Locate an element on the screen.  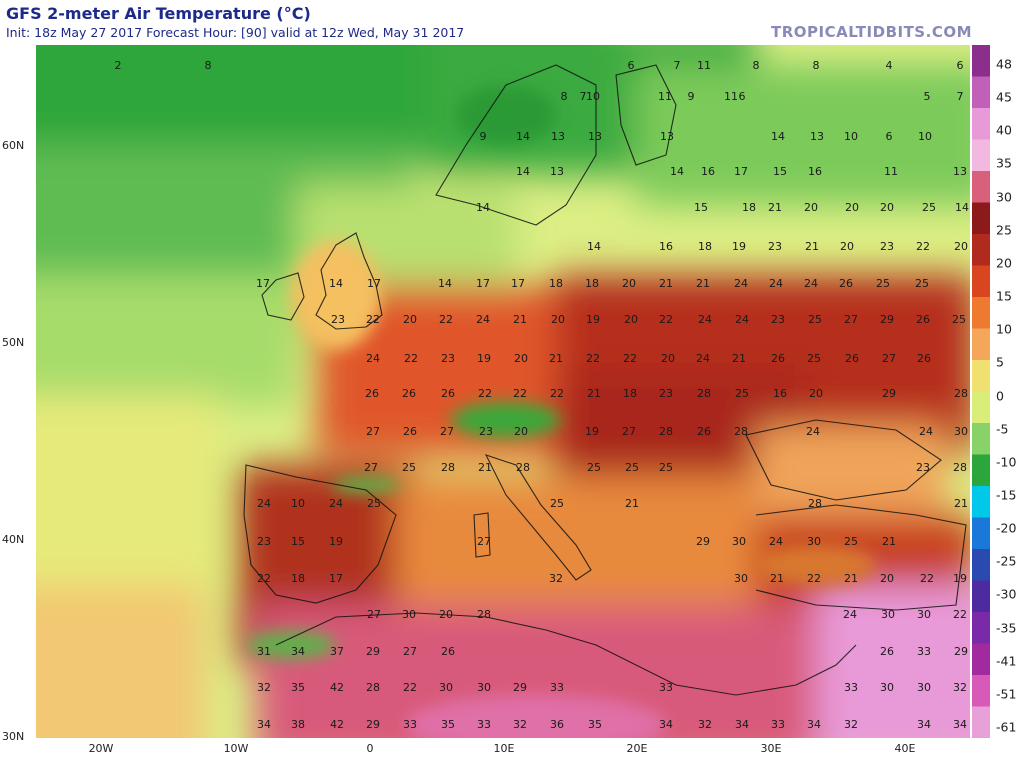
colorbar-label: -5 is located at coordinates (1002, 429).